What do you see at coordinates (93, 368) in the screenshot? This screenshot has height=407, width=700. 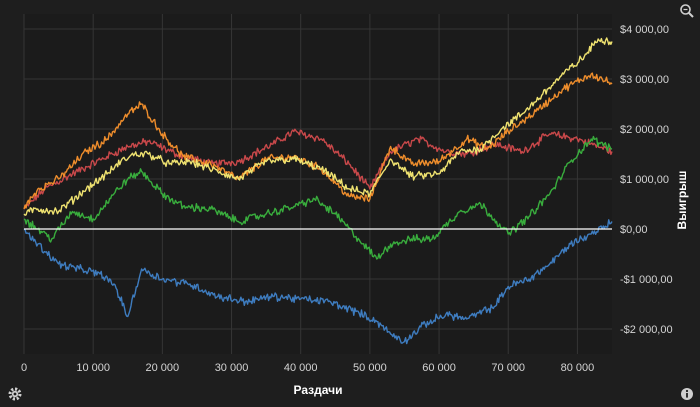 I see `x-tick-label: 10 000` at bounding box center [93, 368].